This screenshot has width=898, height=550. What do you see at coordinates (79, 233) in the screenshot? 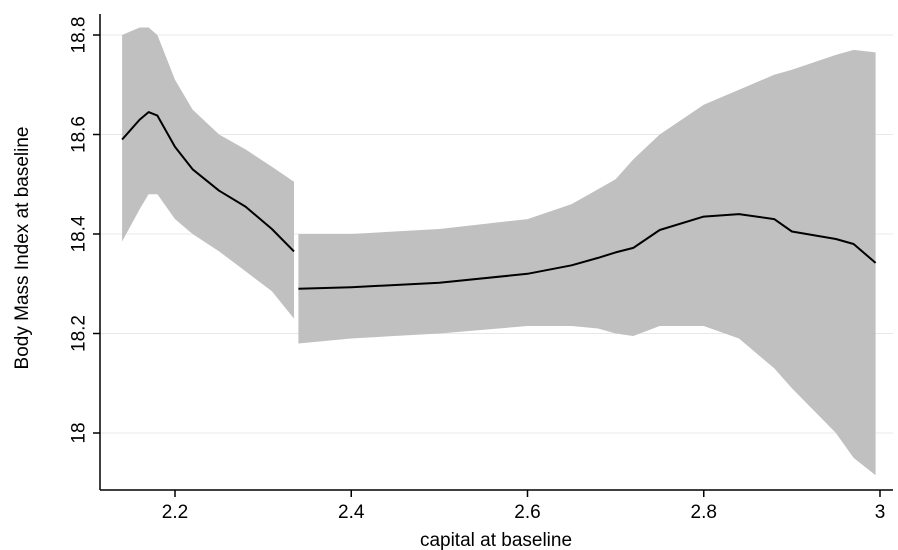
I see `y-tick-label: 18.4` at bounding box center [79, 233].